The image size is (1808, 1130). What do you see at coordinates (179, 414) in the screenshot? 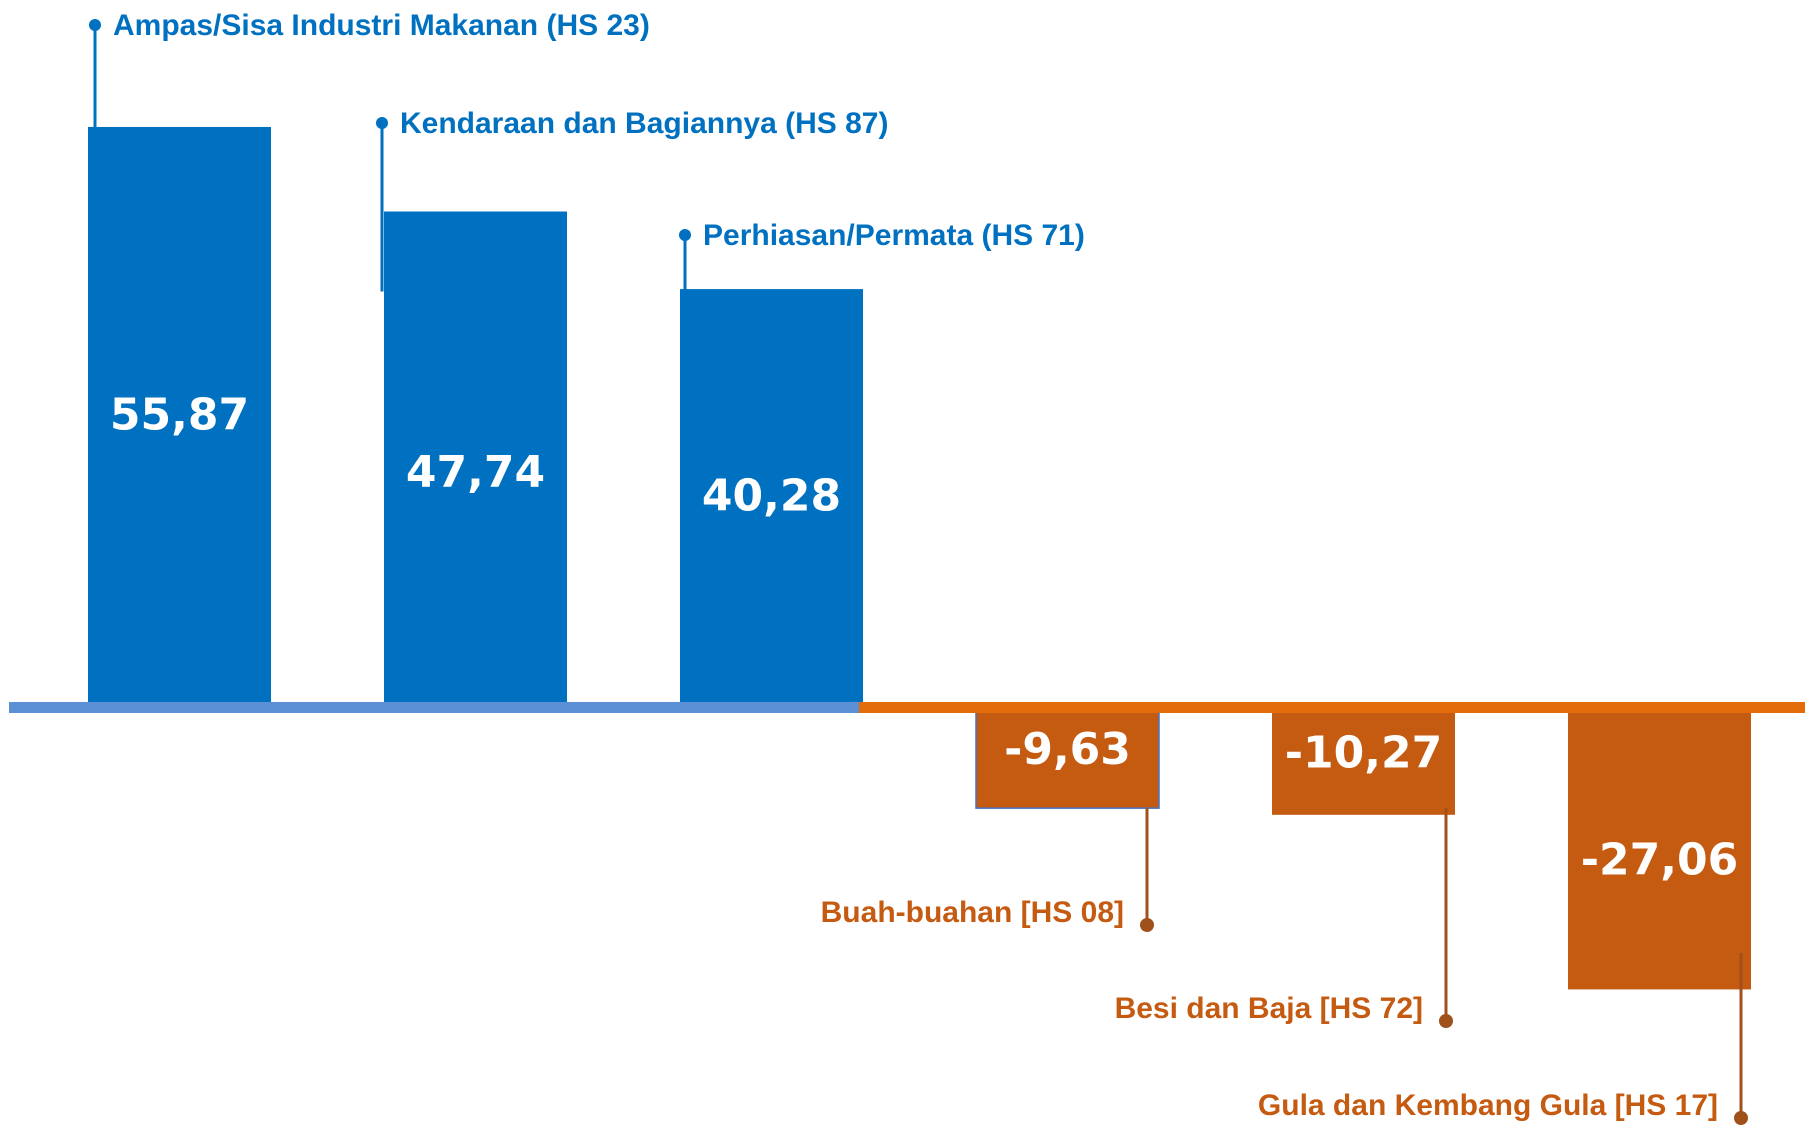
I see `value-label: 55,87` at bounding box center [179, 414].